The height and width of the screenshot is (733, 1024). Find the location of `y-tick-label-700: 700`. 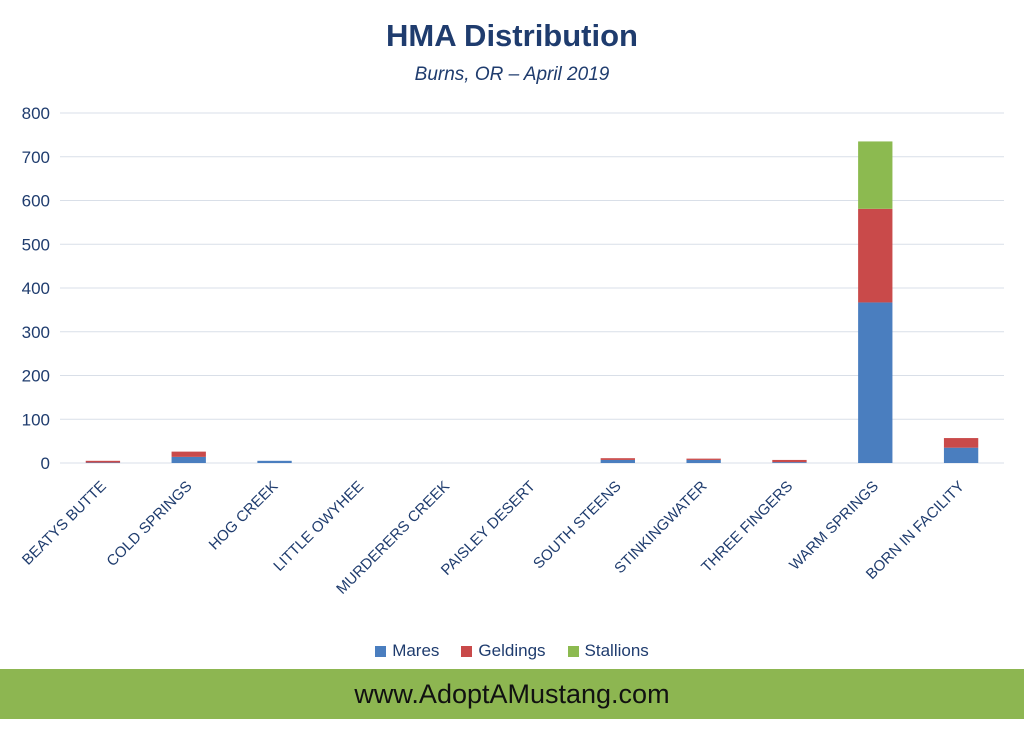

y-tick-label-700: 700 is located at coordinates (36, 157).